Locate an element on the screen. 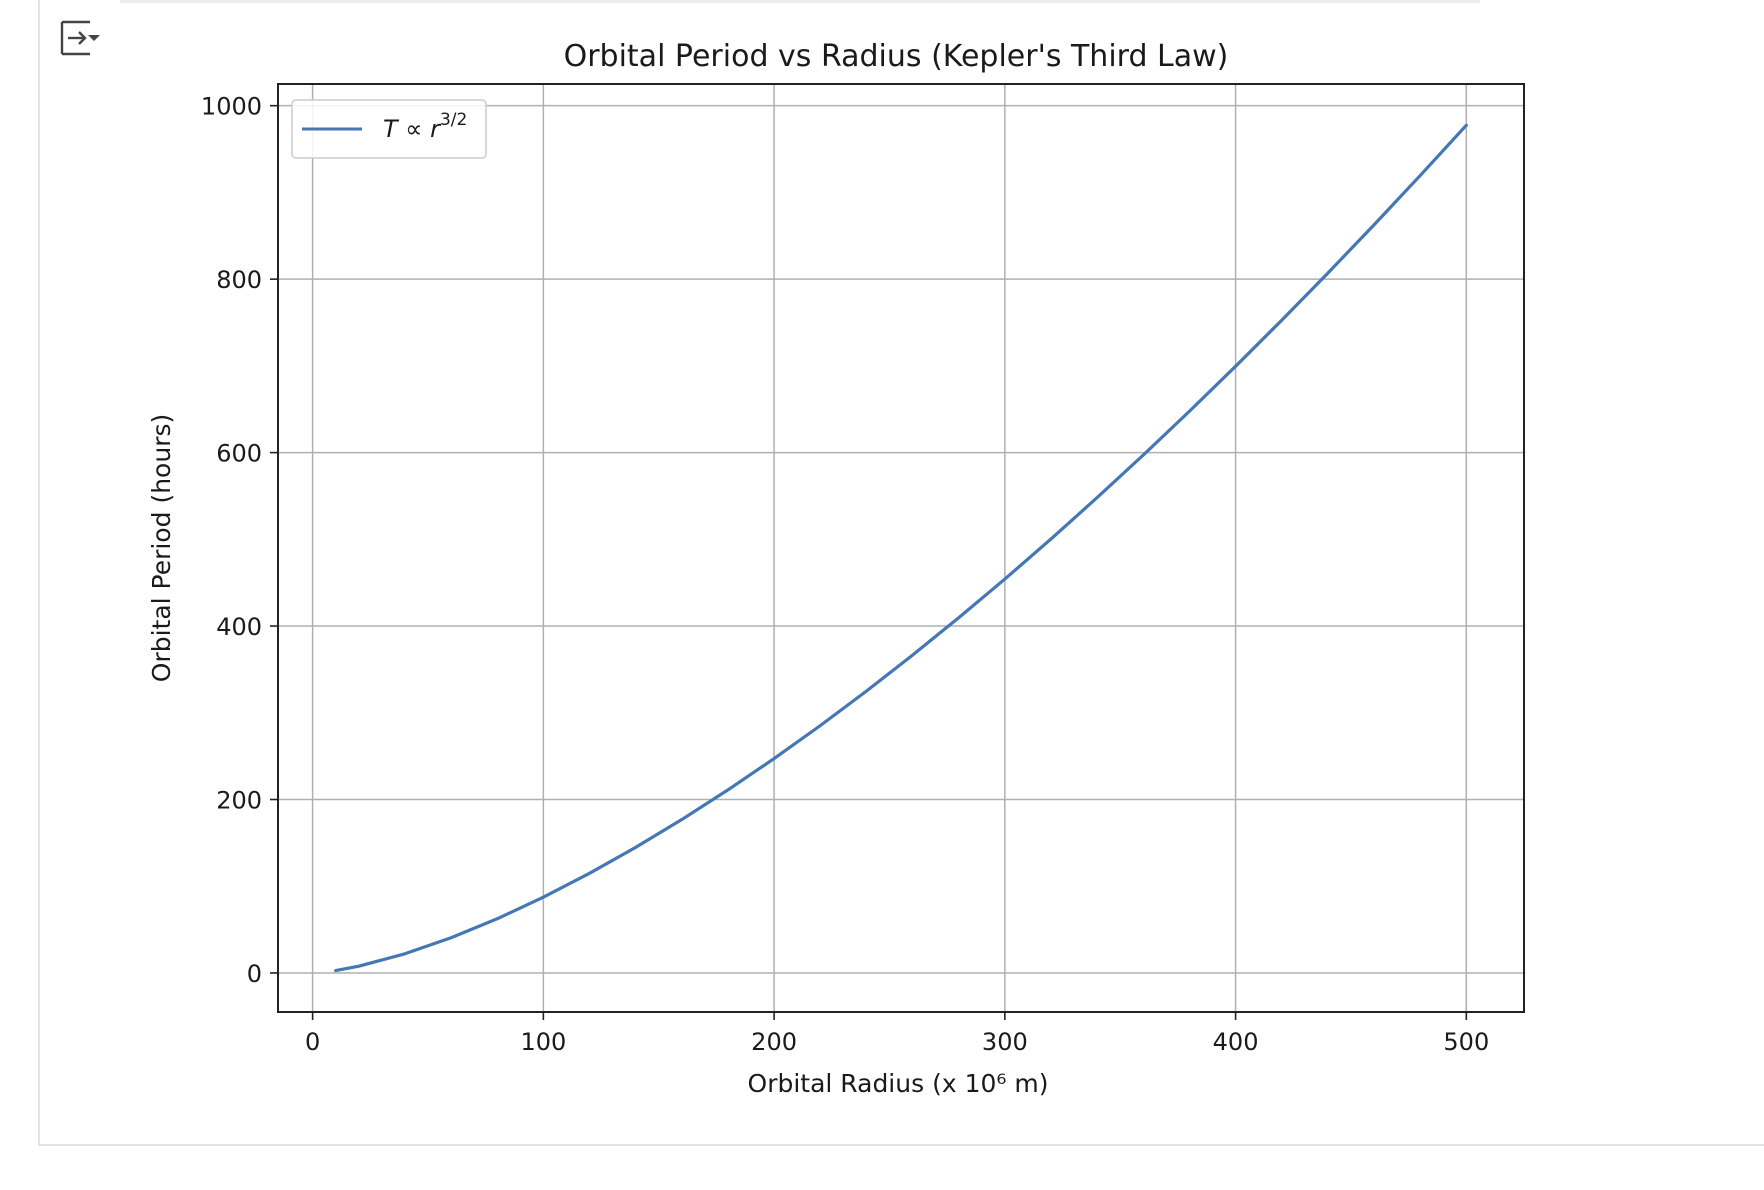  x-tick-label: 200 is located at coordinates (774, 1042).